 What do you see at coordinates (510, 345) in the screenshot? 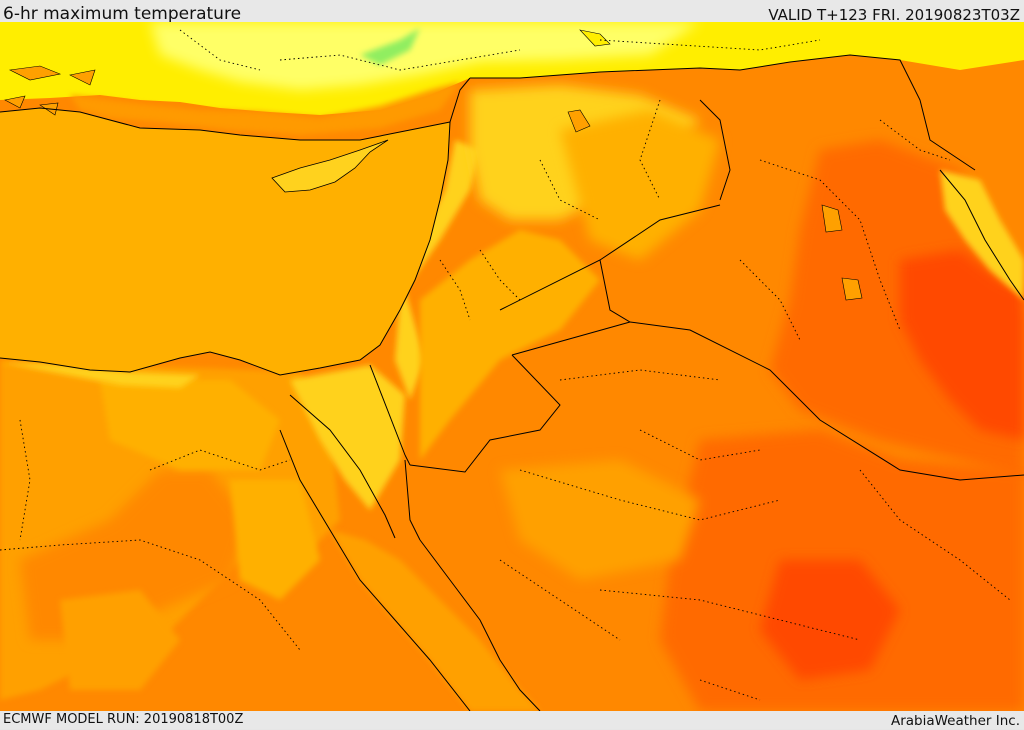
I see `levant-light` at bounding box center [510, 345].